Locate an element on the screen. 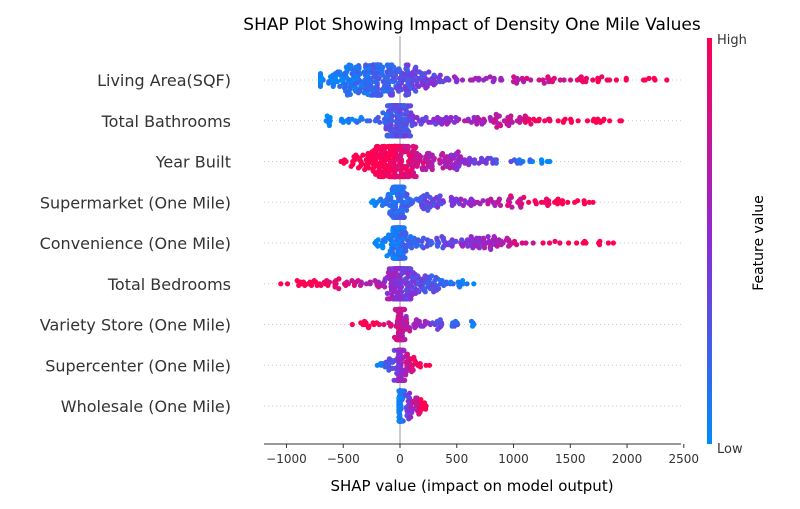 The height and width of the screenshot is (509, 800). feature-label: Supermarket (One Mile) is located at coordinates (135, 202).